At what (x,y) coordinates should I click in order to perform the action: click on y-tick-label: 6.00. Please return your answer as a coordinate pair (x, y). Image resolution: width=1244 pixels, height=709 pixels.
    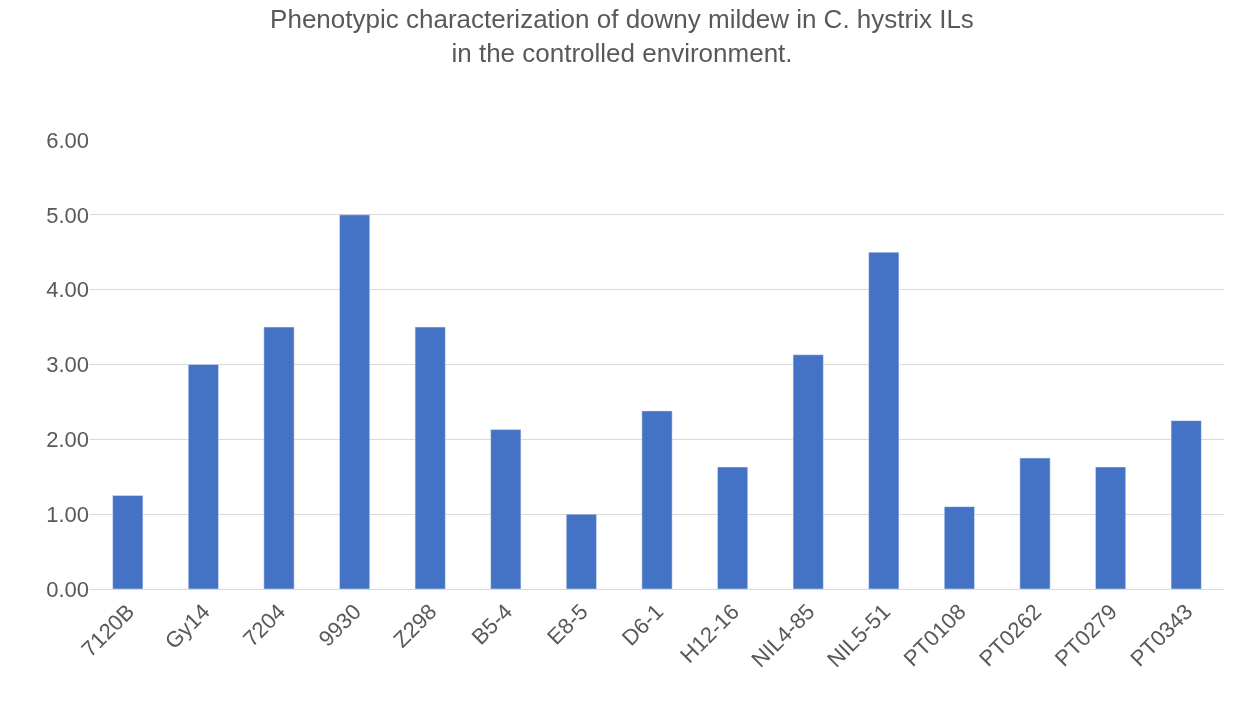
    Looking at the image, I should click on (67, 140).